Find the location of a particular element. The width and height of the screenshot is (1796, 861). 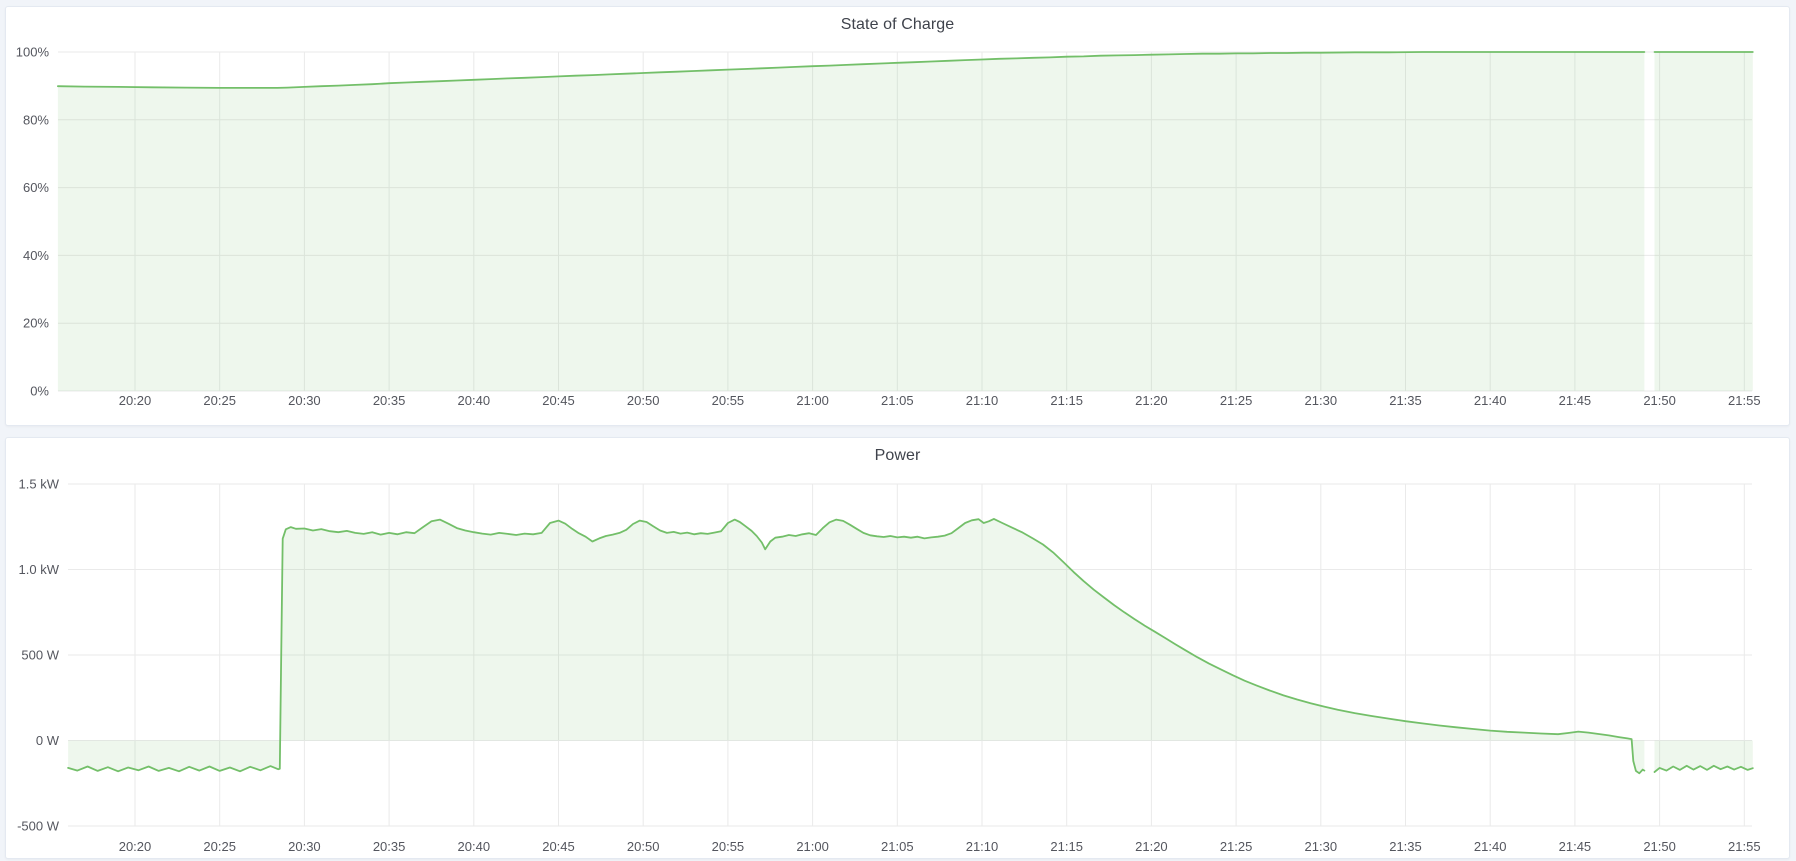

y-tick-label: 0% is located at coordinates (39, 391).